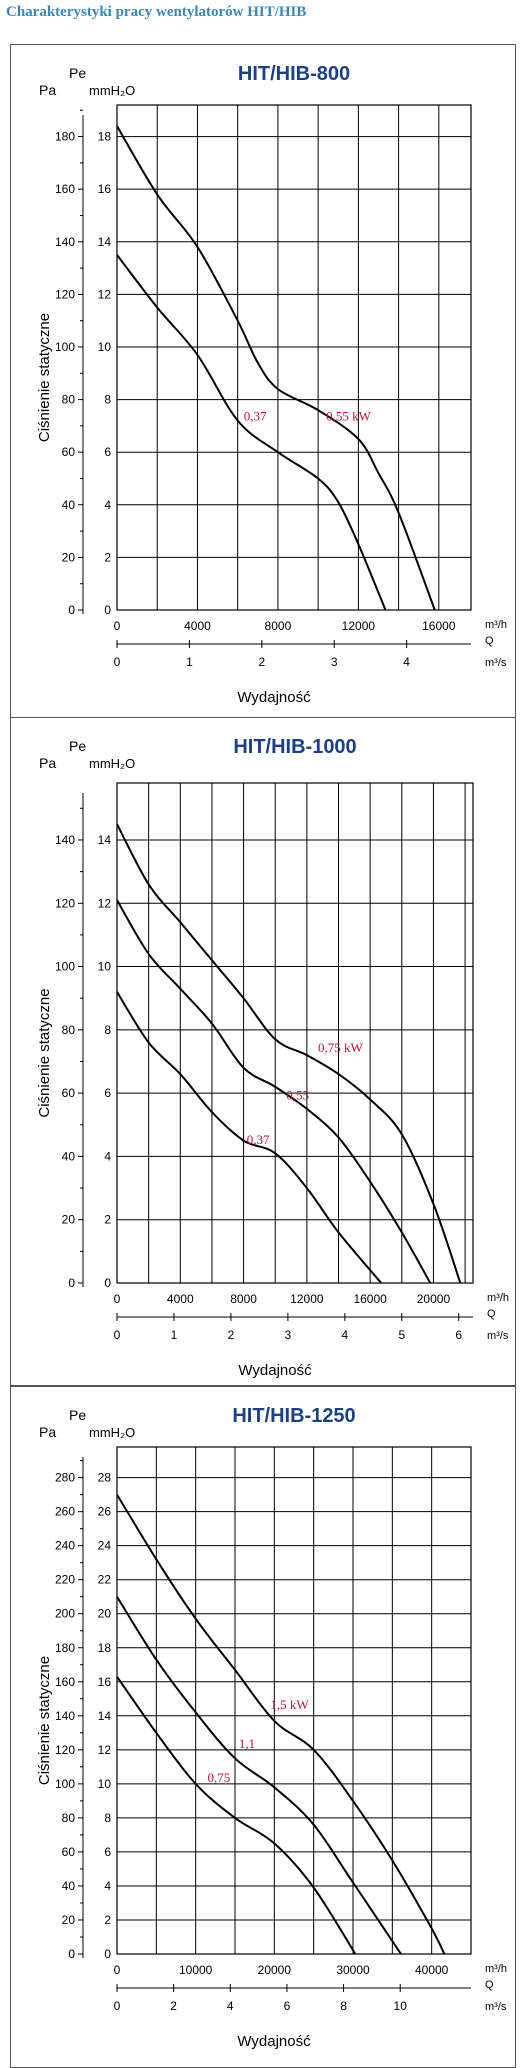 The height and width of the screenshot is (2068, 526). Describe the element at coordinates (432, 1970) in the screenshot. I see `x-tick-label: 40000` at that location.